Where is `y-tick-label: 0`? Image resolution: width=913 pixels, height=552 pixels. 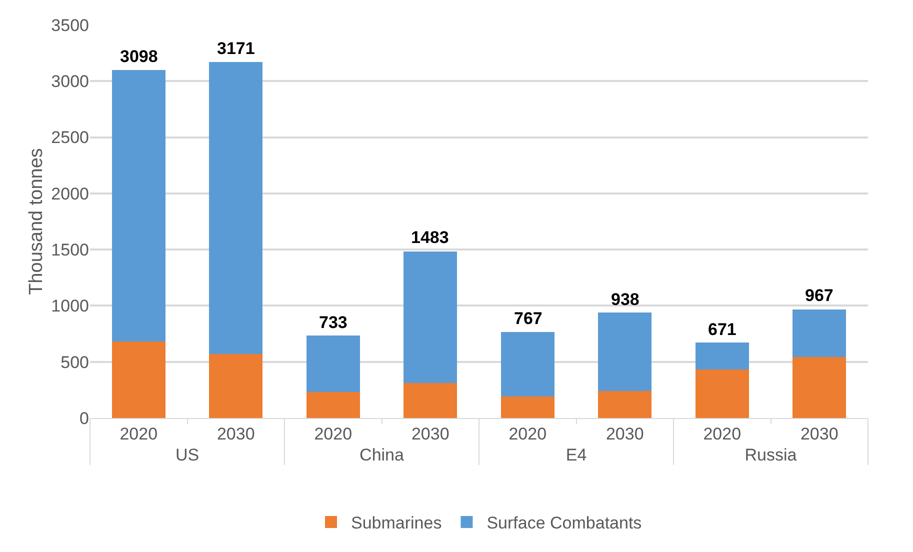
y-tick-label: 0 is located at coordinates (84, 418).